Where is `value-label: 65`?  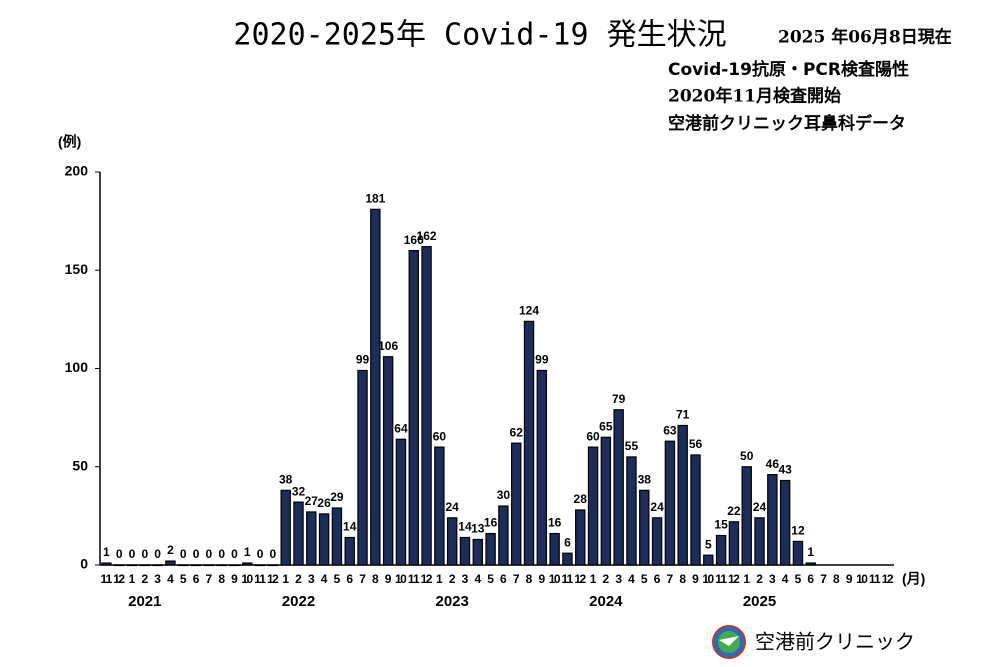 value-label: 65 is located at coordinates (606, 426).